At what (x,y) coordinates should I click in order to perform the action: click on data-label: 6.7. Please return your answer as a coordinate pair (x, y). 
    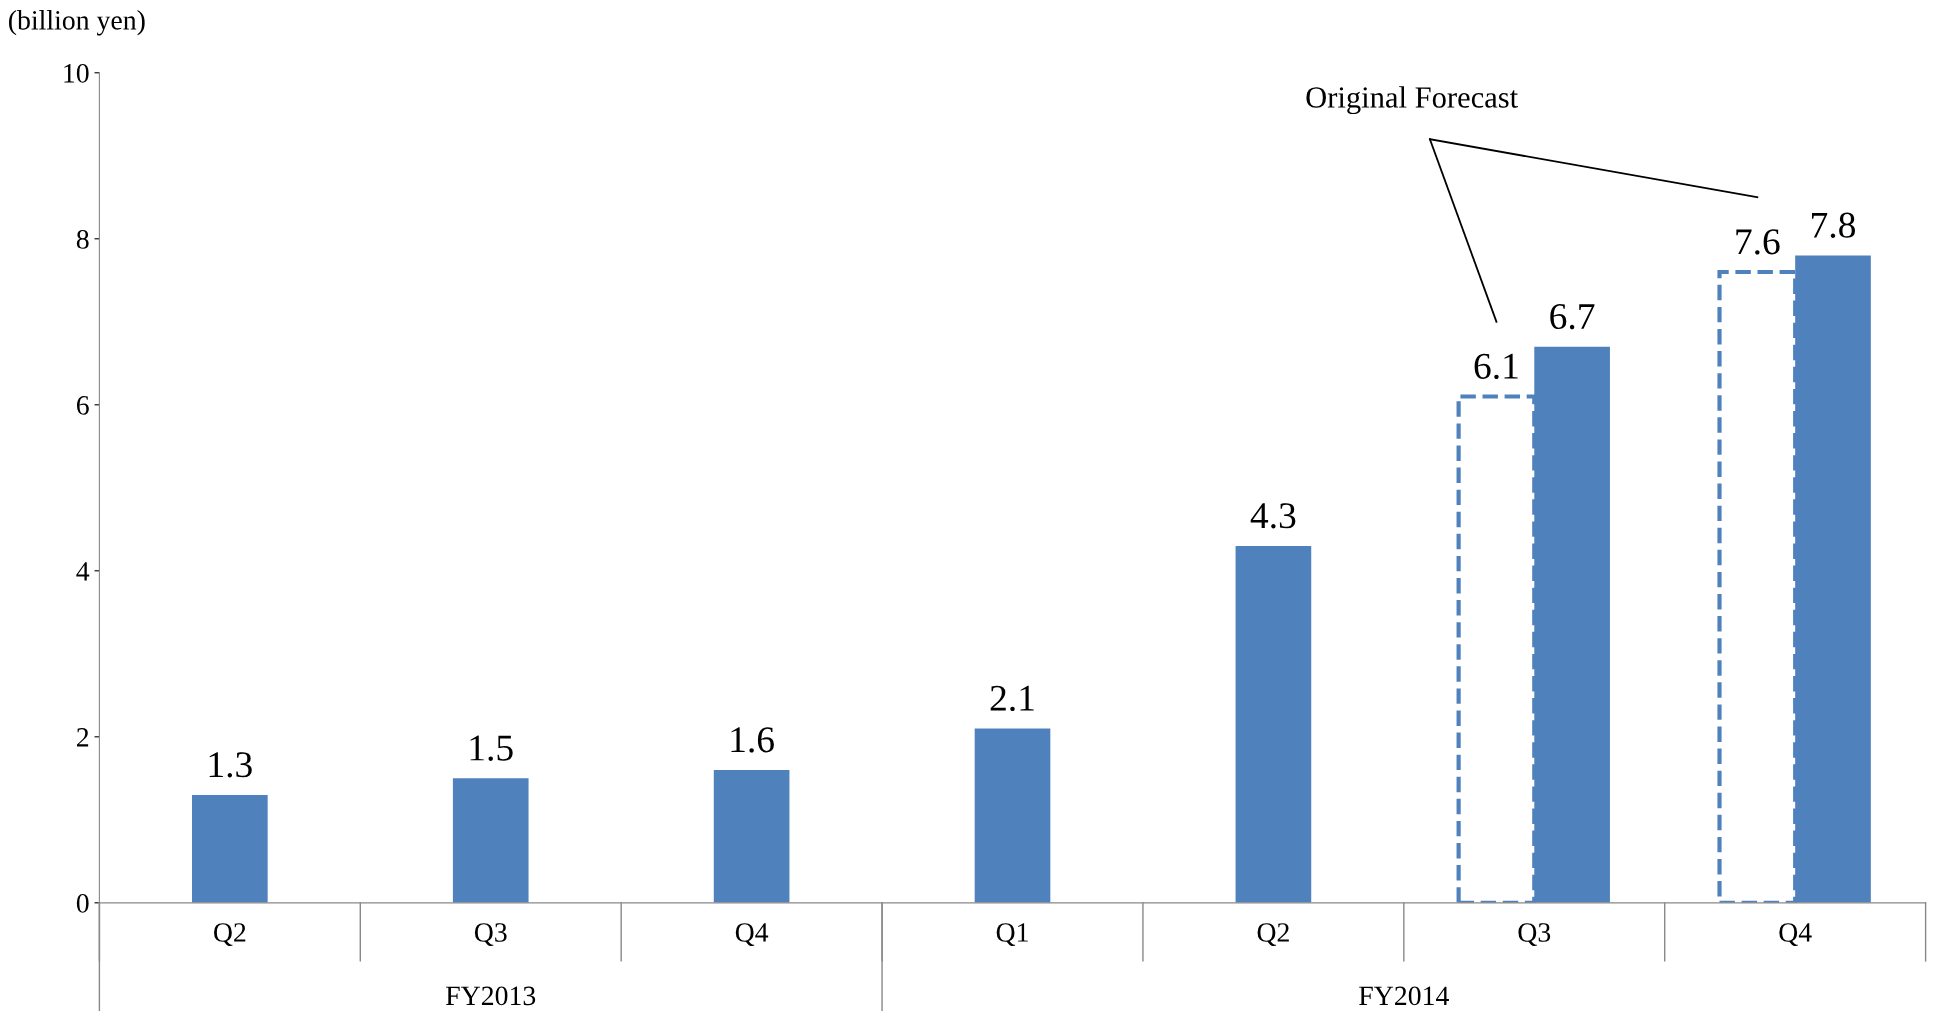
    Looking at the image, I should click on (1572, 316).